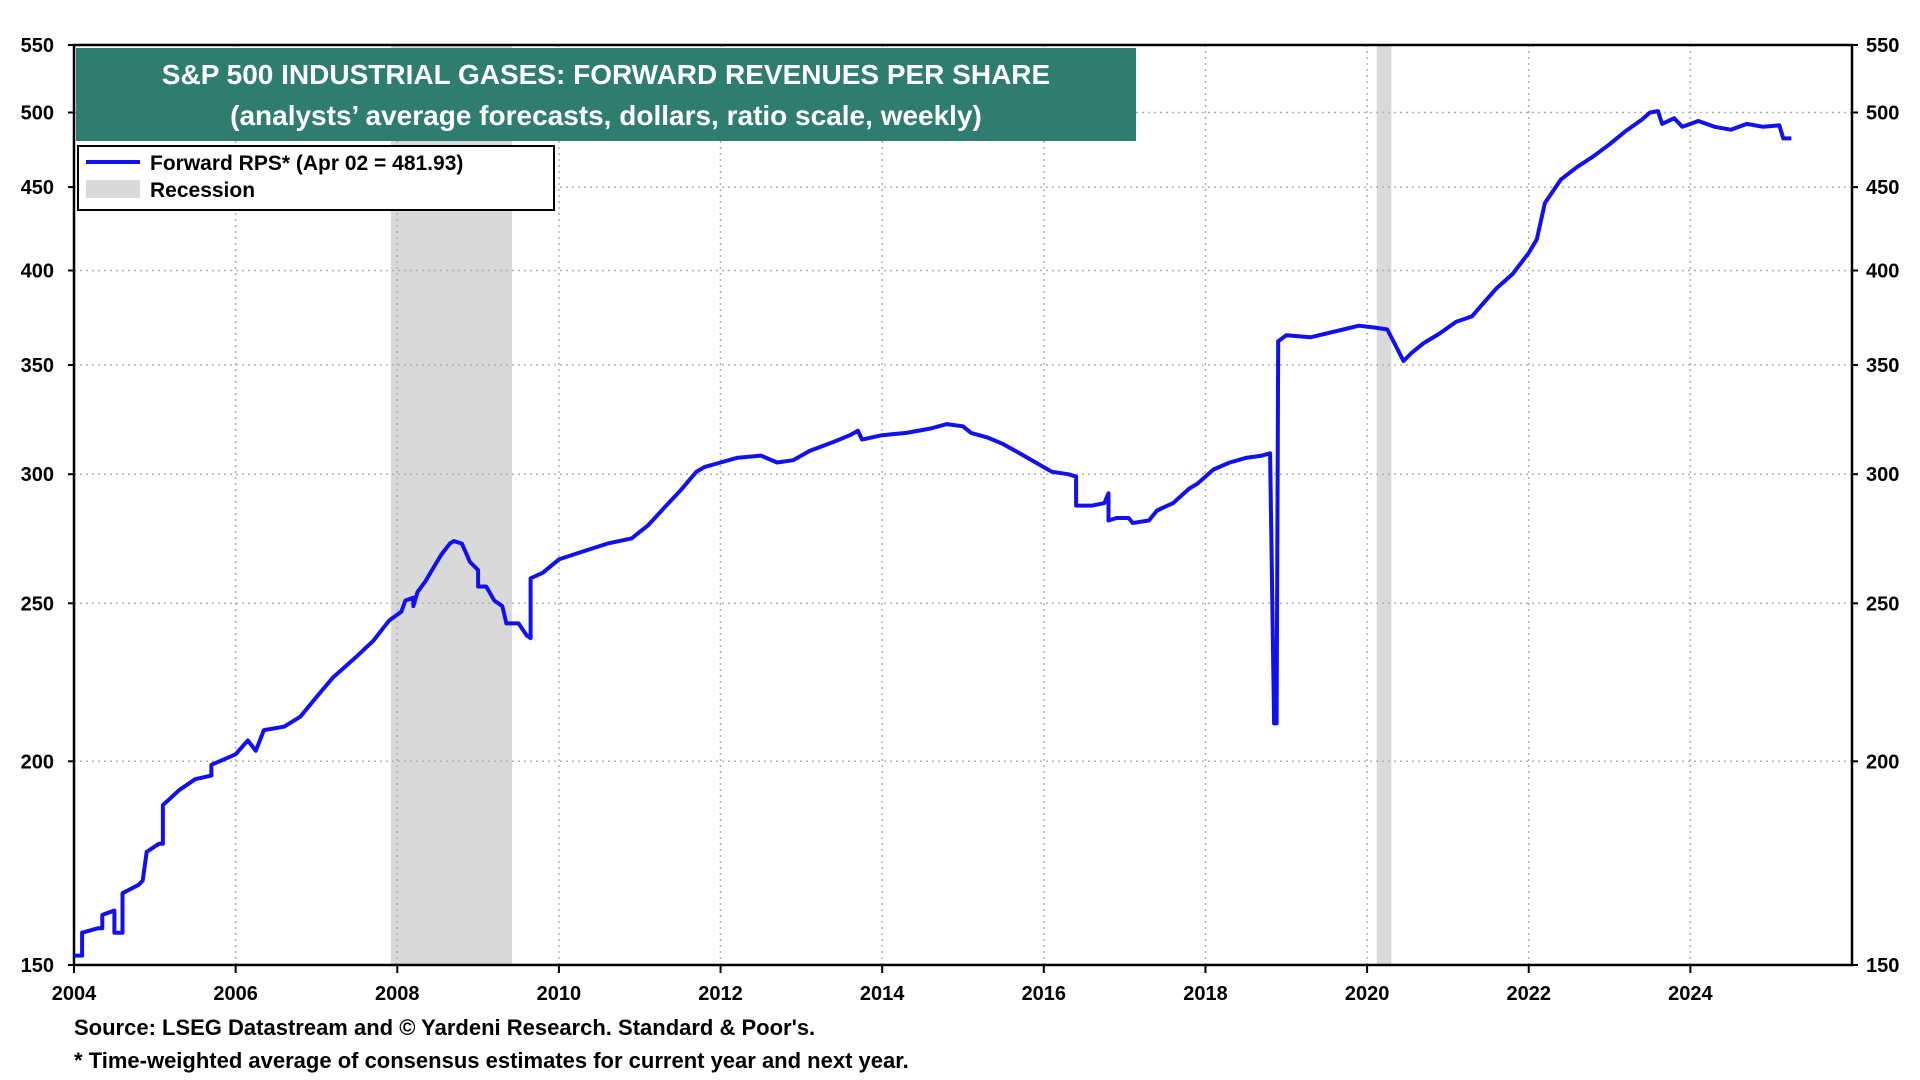 This screenshot has width=1920, height=1080. What do you see at coordinates (235, 994) in the screenshot?
I see `x-tick-label: 2006` at bounding box center [235, 994].